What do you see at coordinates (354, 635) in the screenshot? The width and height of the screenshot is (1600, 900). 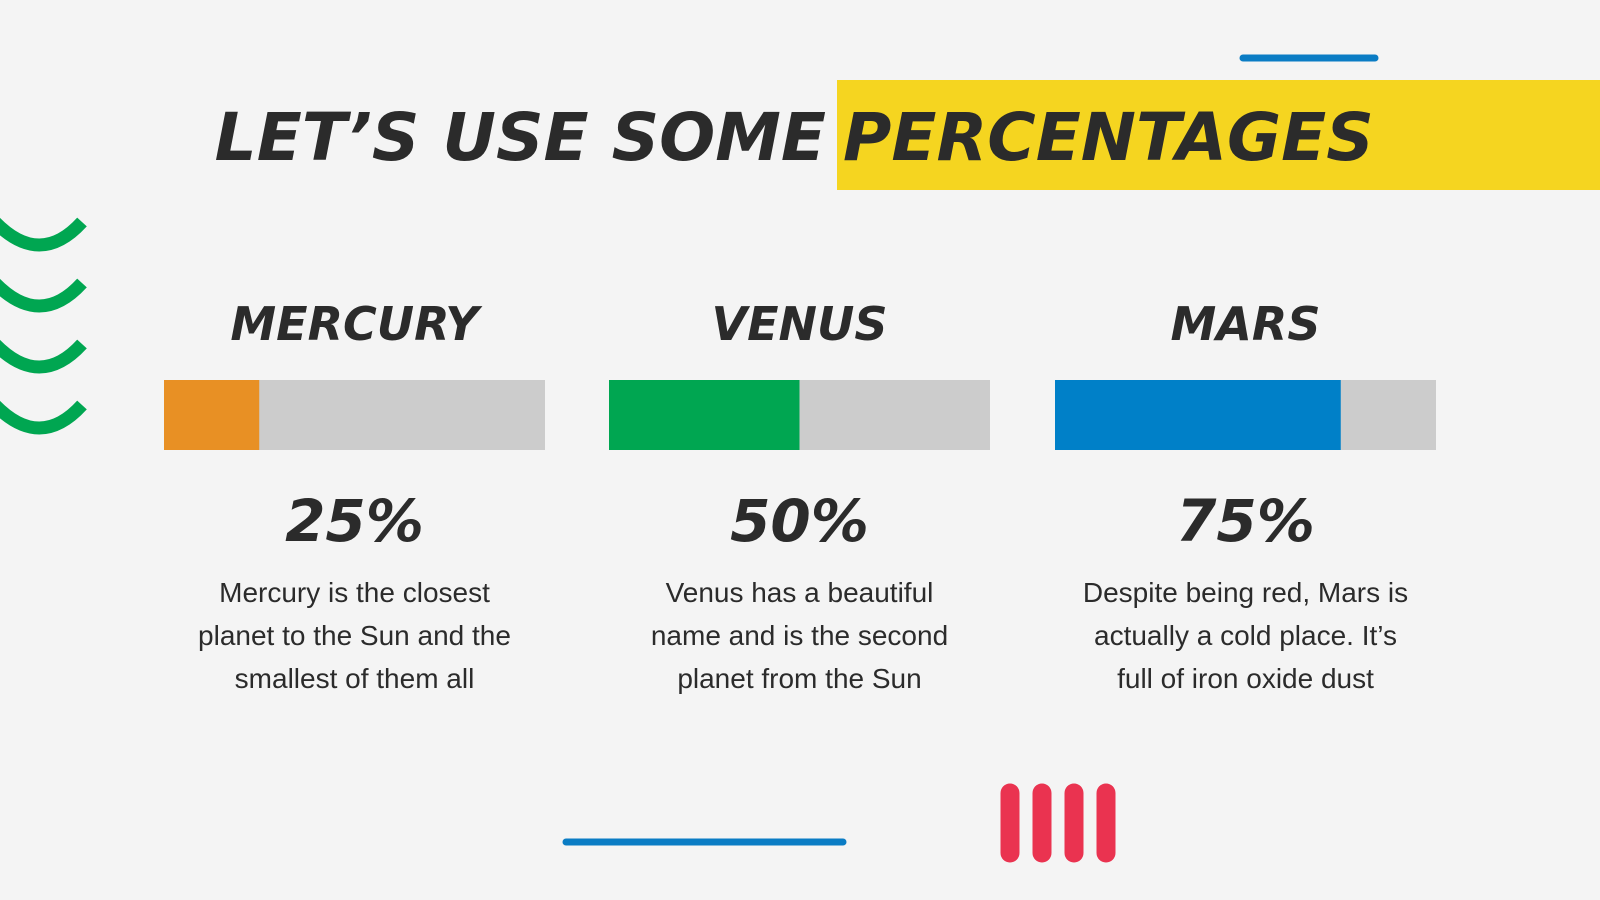 I see `description: planet to the Sun and the` at bounding box center [354, 635].